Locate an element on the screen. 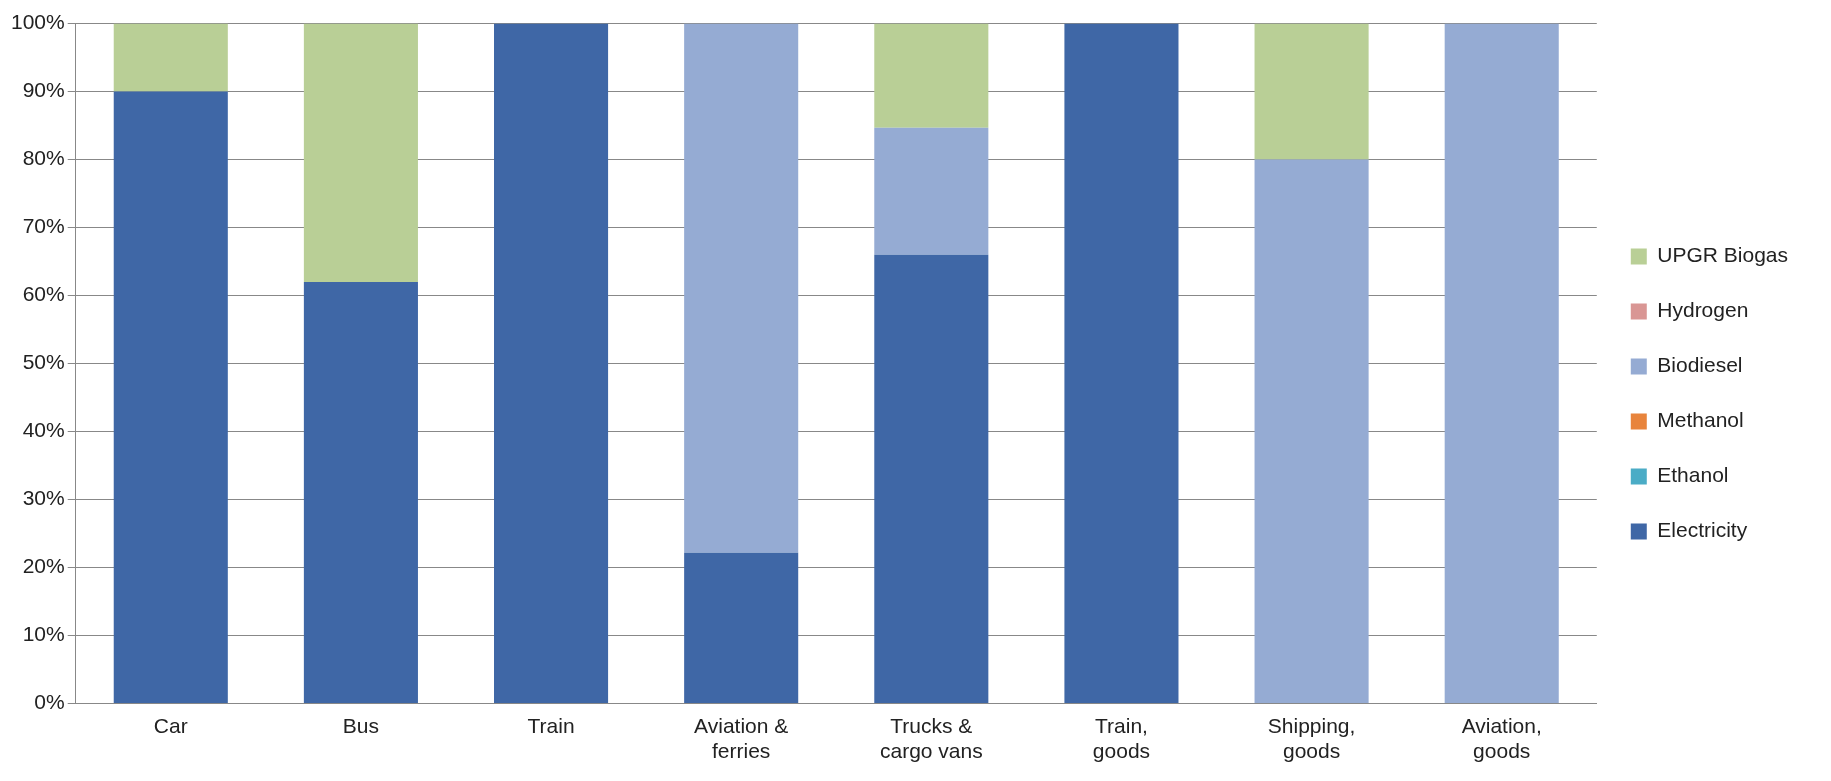  legend-label: UPGR Biogas is located at coordinates (1722, 255).